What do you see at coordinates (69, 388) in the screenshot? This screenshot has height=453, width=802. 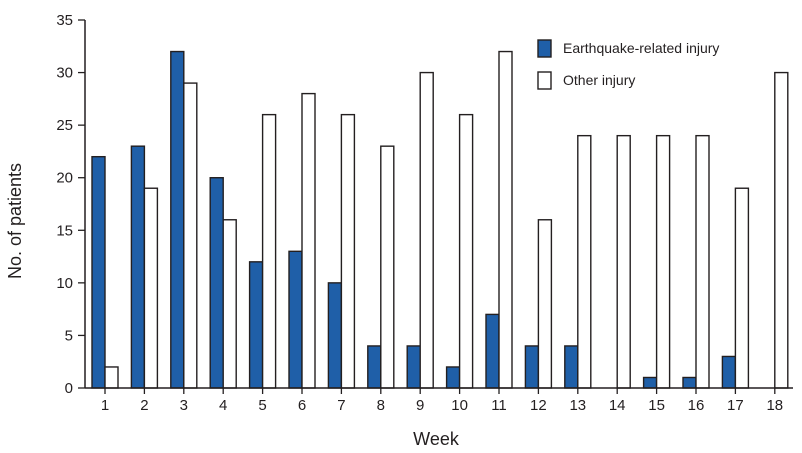 I see `y-tick-label: 0` at bounding box center [69, 388].